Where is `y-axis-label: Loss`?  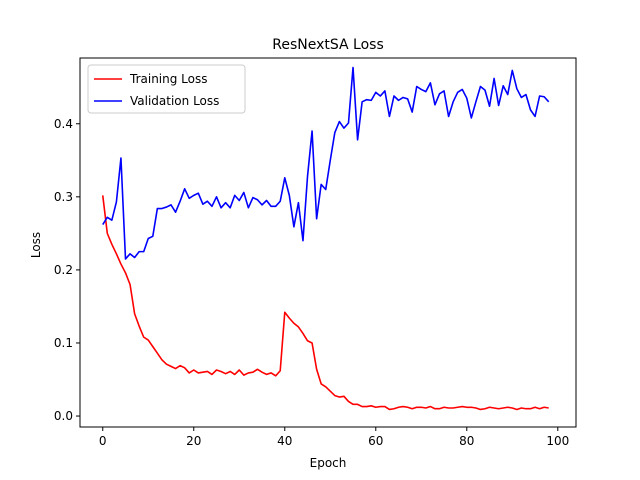 y-axis-label: Loss is located at coordinates (36, 245).